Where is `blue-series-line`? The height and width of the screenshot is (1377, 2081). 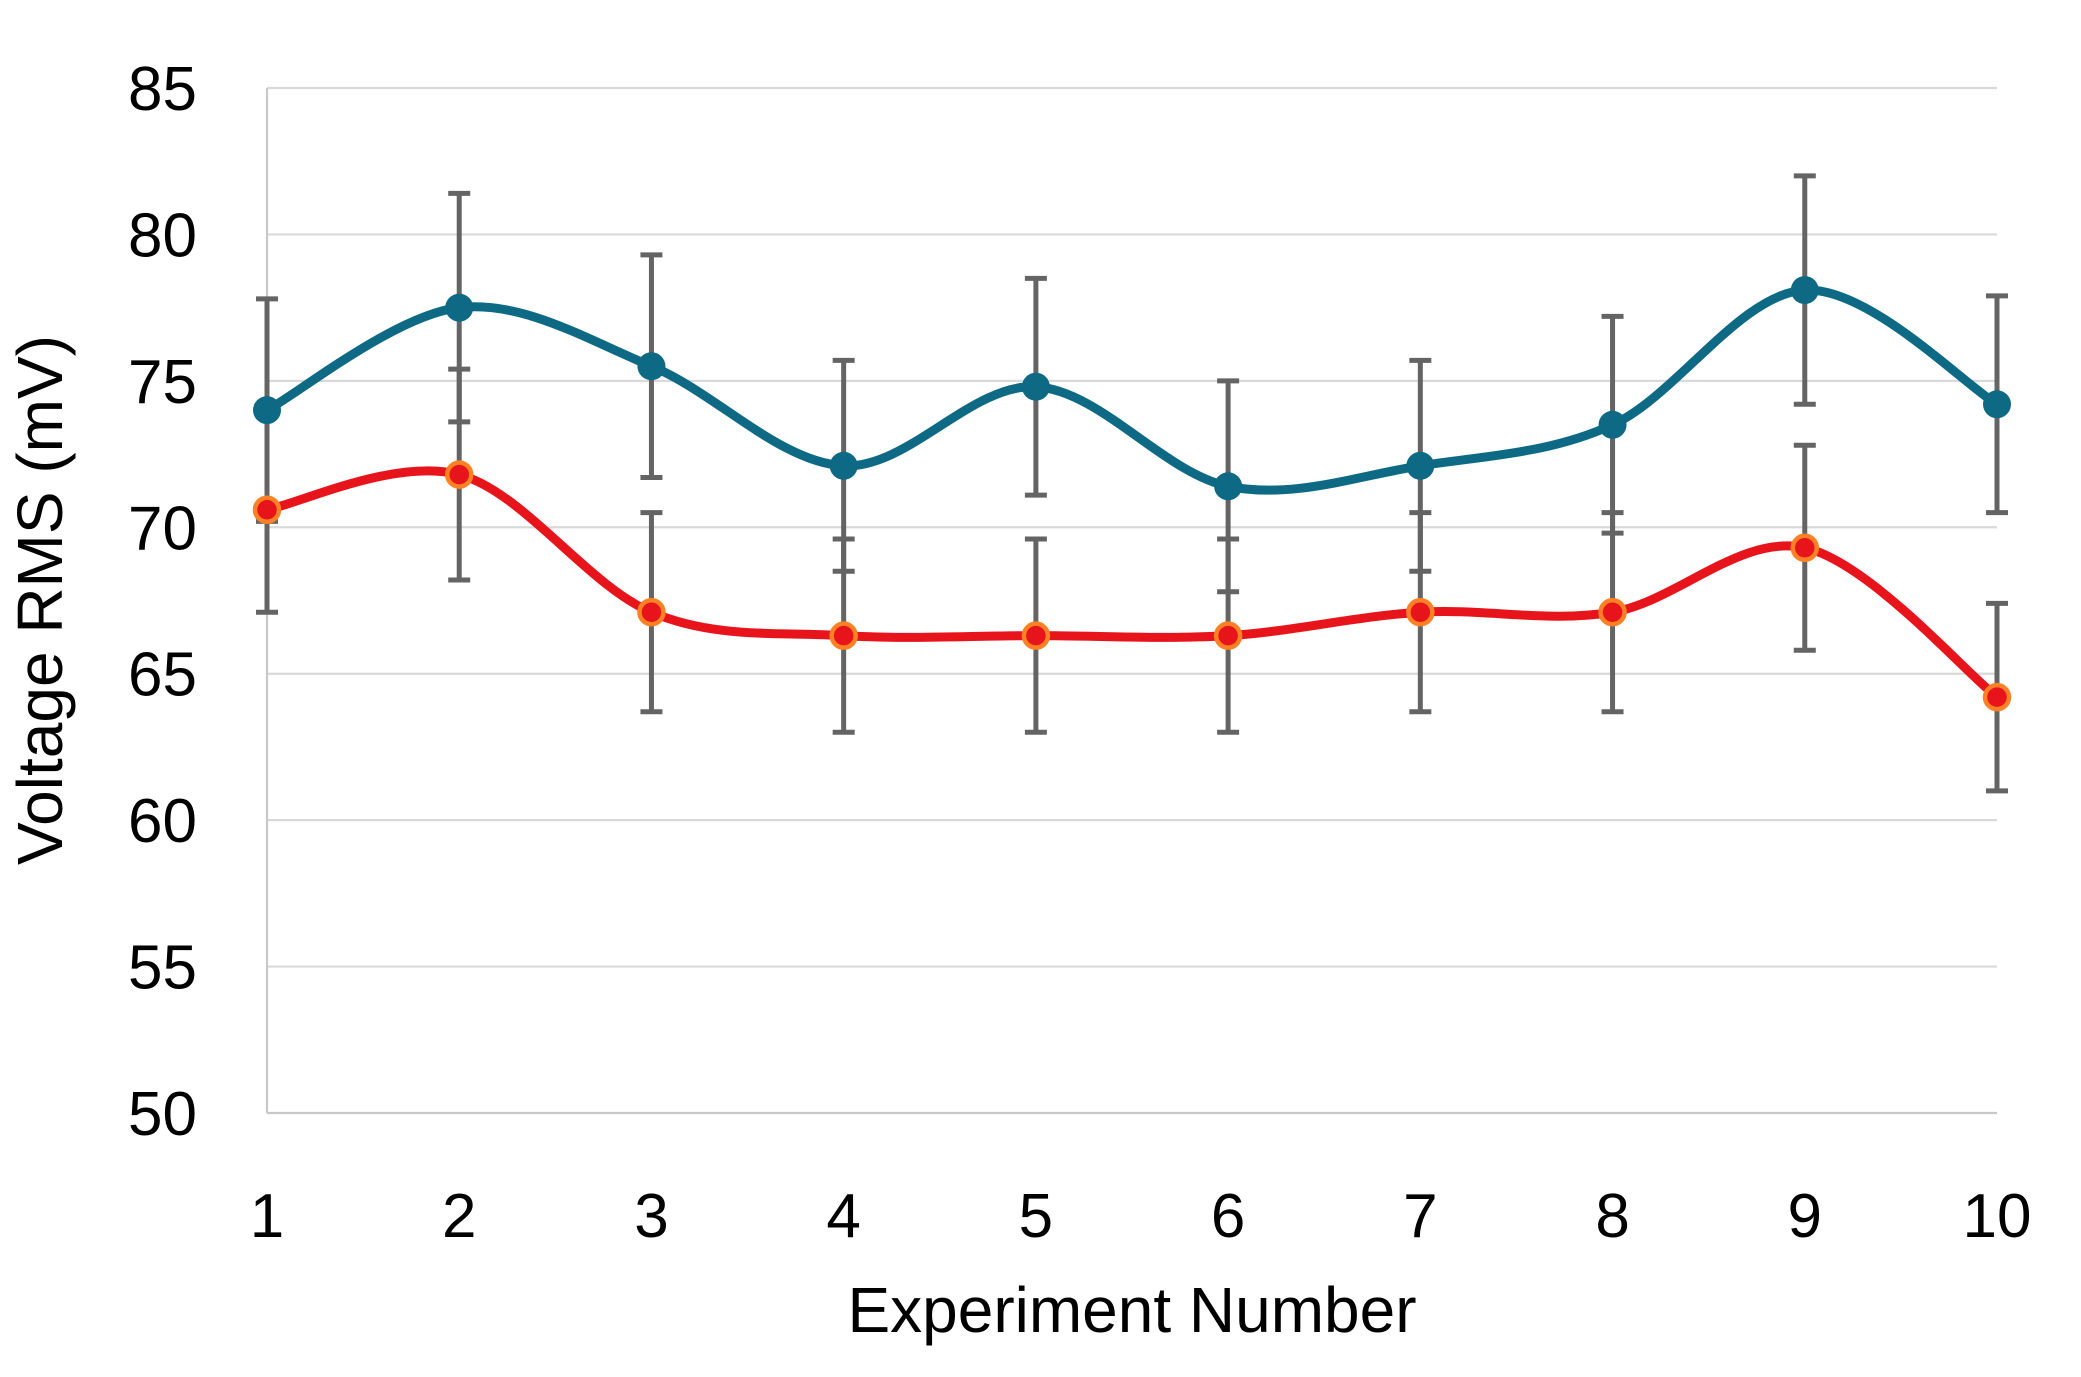
blue-series-line is located at coordinates (1132, 390).